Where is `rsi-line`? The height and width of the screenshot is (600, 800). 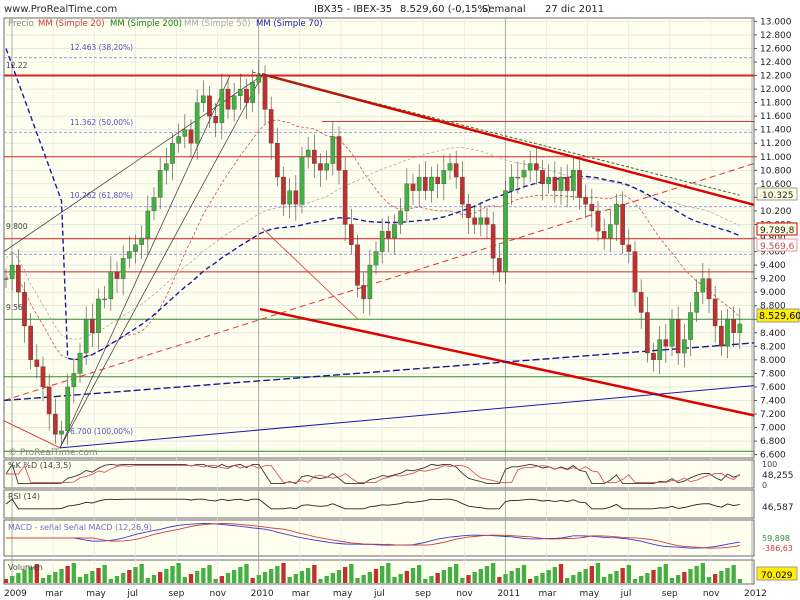 rsi-line is located at coordinates (372, 504).